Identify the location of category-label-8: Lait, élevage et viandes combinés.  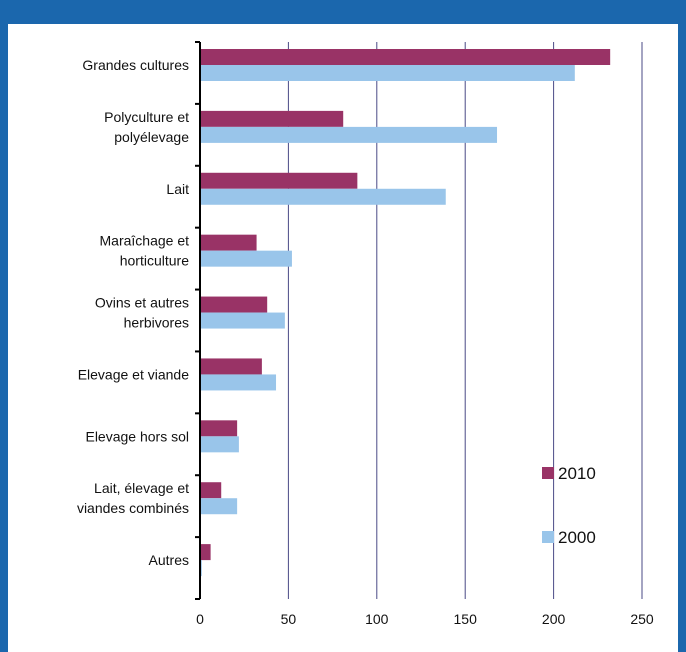
(133, 498).